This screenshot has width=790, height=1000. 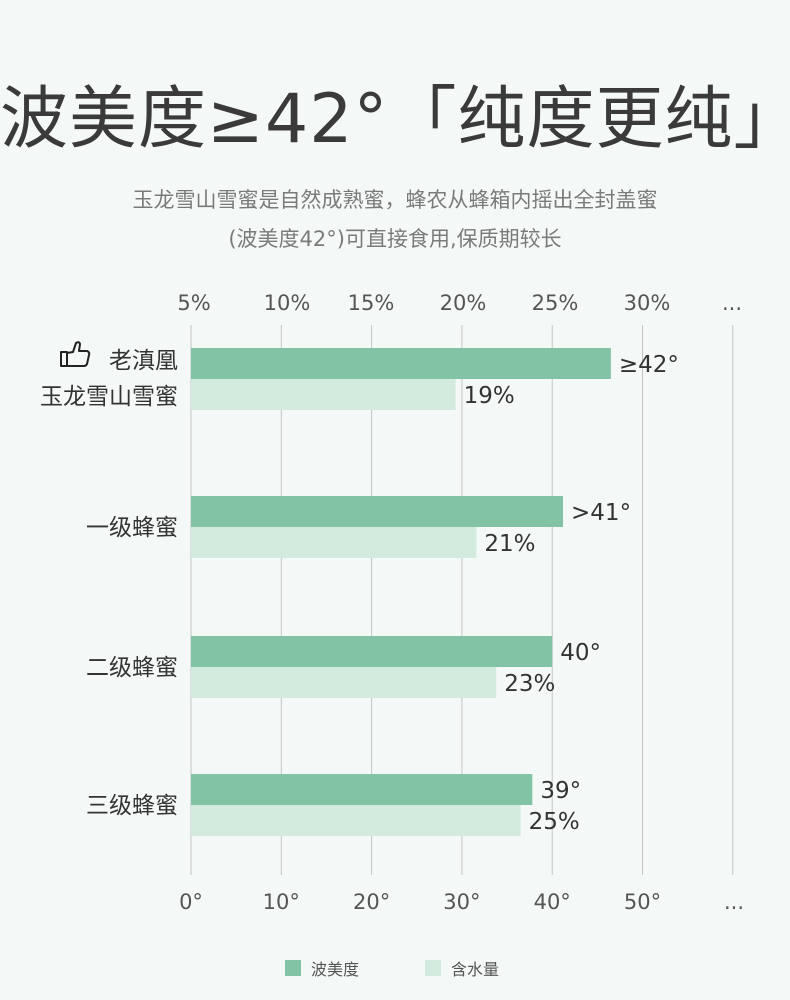 I want to click on data-label-baume: ≥42°, so click(x=649, y=365).